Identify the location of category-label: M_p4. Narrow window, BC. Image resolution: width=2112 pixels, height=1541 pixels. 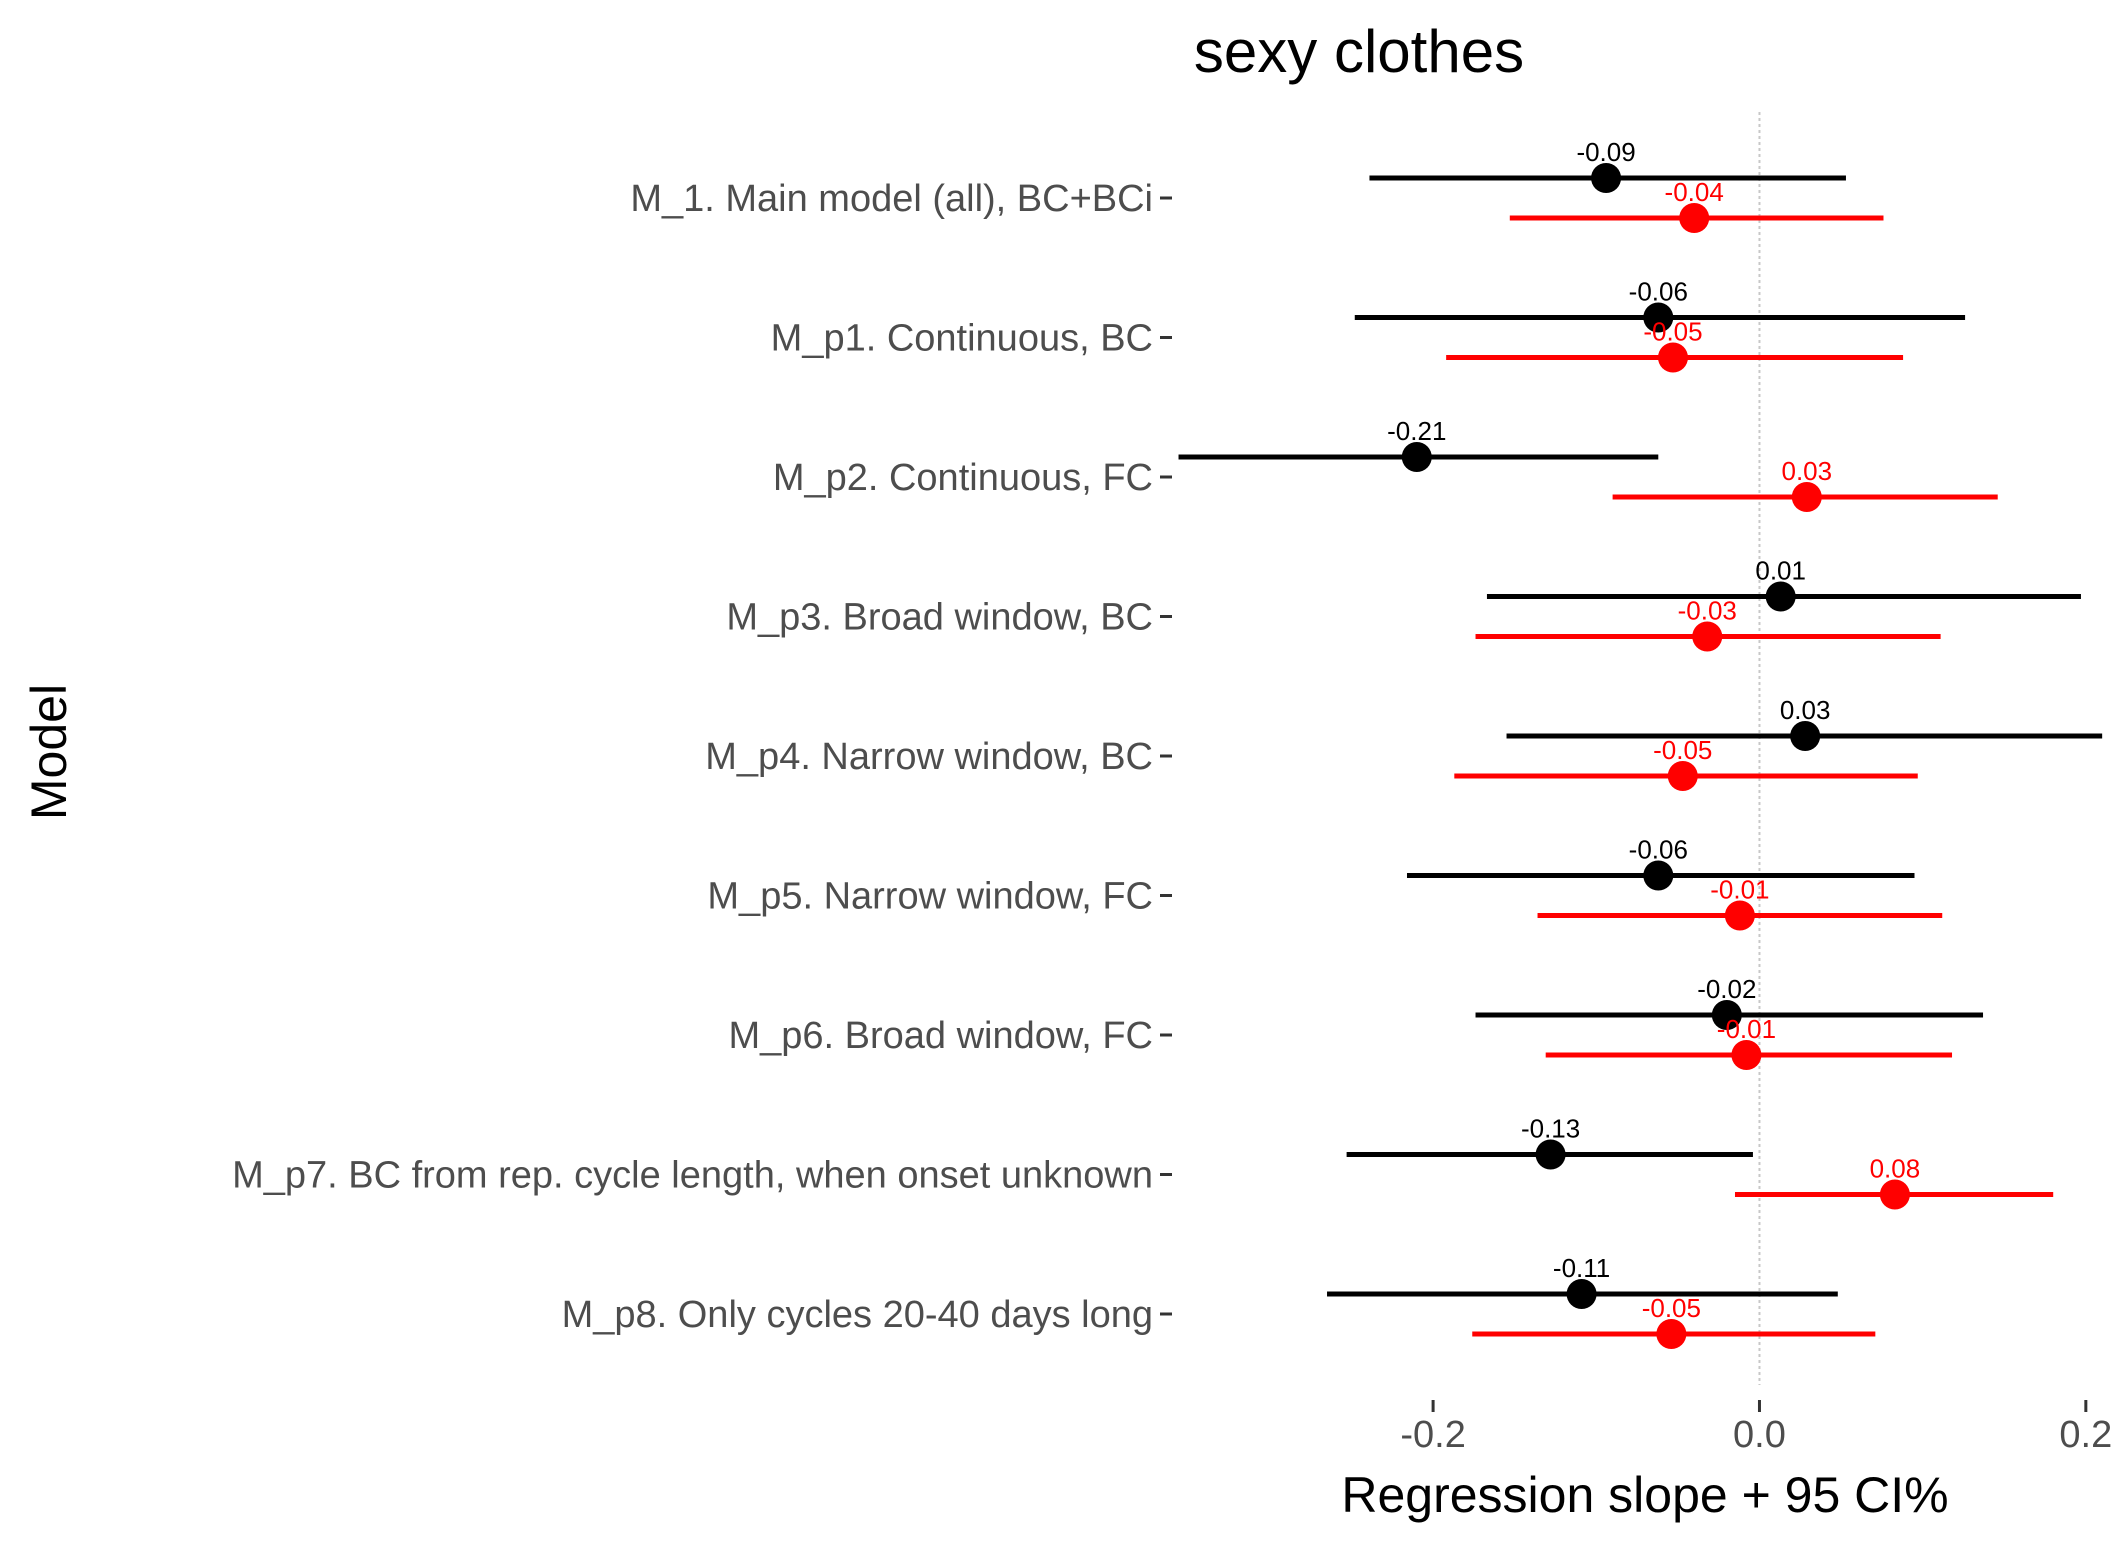
(929, 757).